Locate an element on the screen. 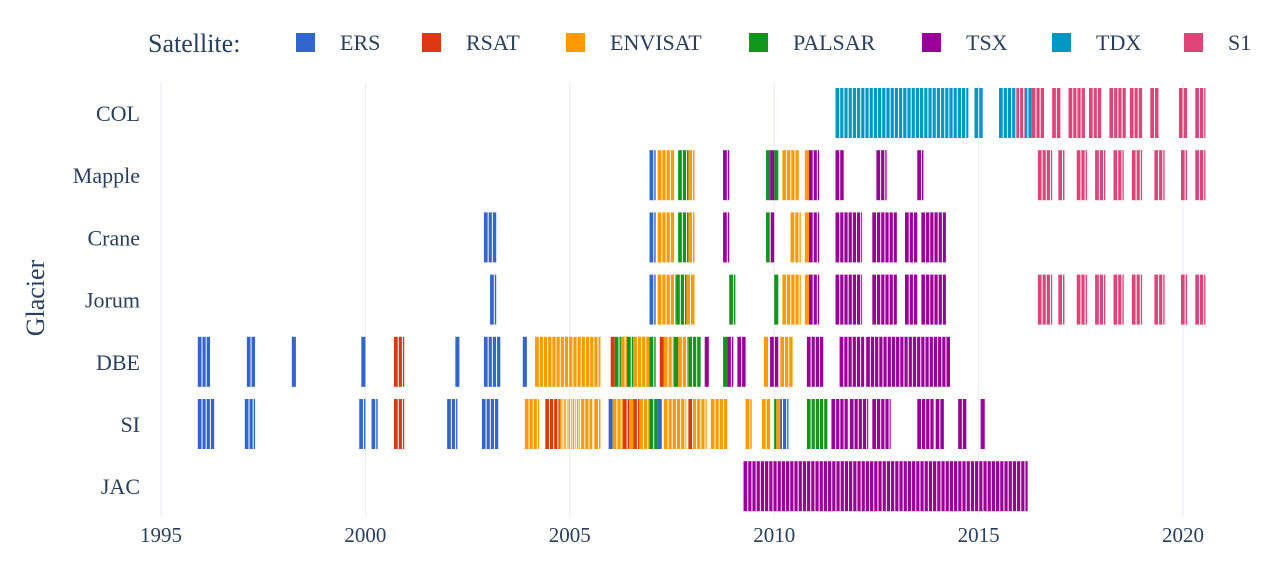 The width and height of the screenshot is (1276, 563). bar-dbe-tsx is located at coordinates (706, 361).